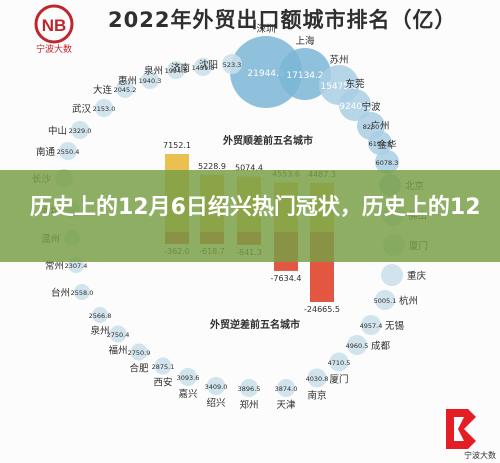 Image resolution: width=500 pixels, height=463 pixels. Describe the element at coordinates (117, 351) in the screenshot. I see `city-name: 福州` at that location.